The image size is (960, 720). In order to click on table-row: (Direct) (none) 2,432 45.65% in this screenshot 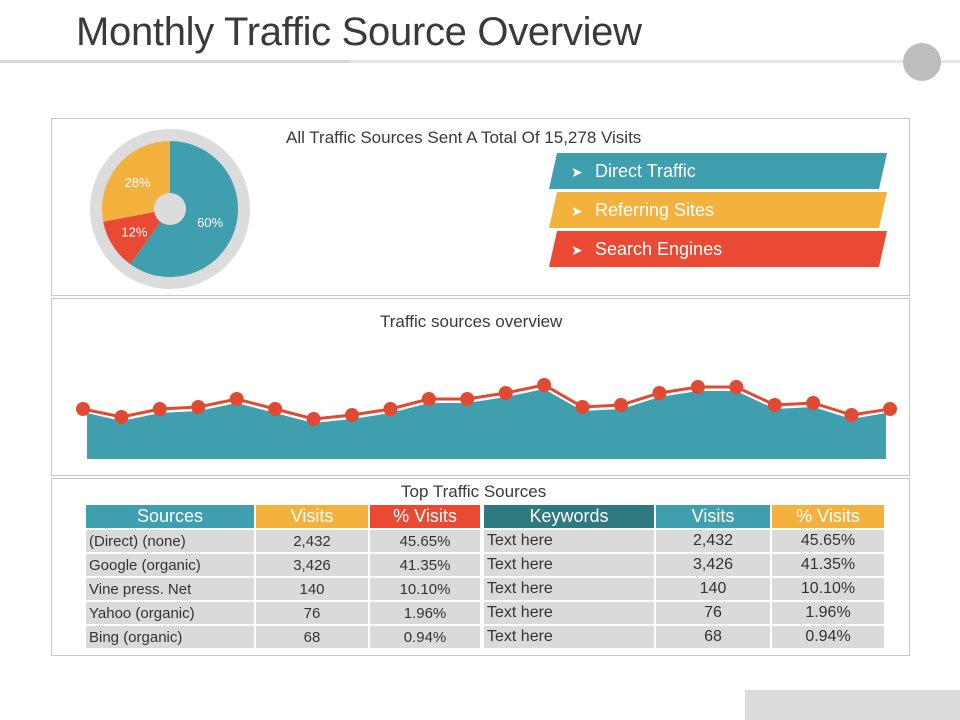, I will do `click(283, 541)`.